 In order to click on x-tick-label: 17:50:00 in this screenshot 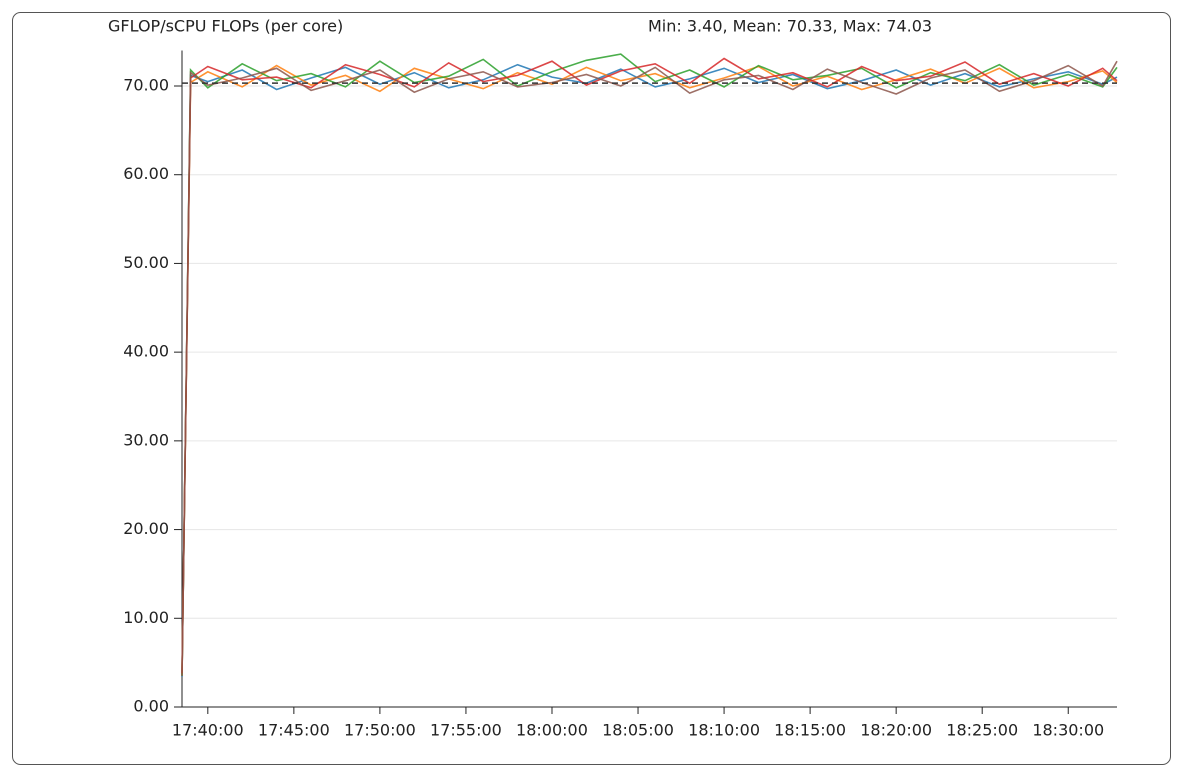, I will do `click(380, 730)`.